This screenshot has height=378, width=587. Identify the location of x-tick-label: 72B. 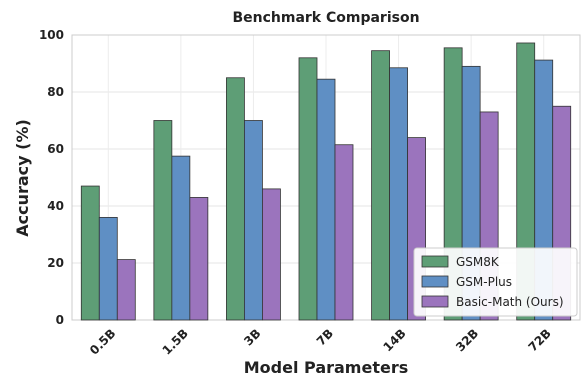
(540, 340).